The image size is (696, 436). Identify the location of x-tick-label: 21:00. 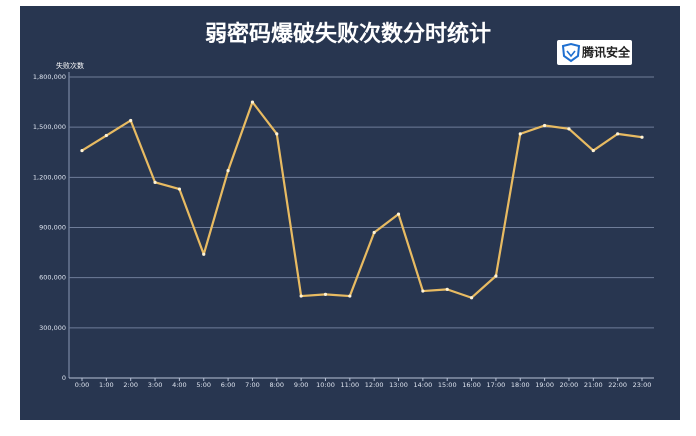
(593, 385).